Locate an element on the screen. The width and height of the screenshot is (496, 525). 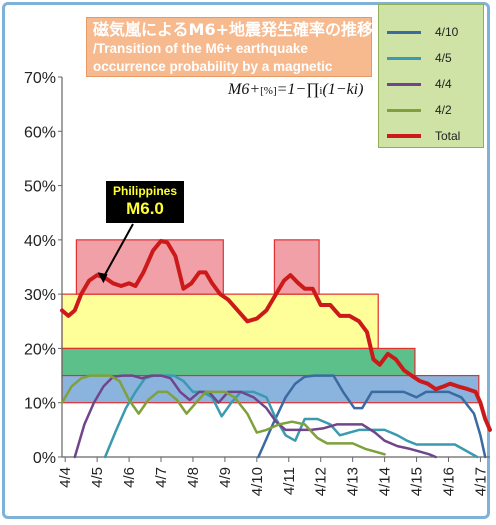
legend-label: 4/10 is located at coordinates (447, 32).